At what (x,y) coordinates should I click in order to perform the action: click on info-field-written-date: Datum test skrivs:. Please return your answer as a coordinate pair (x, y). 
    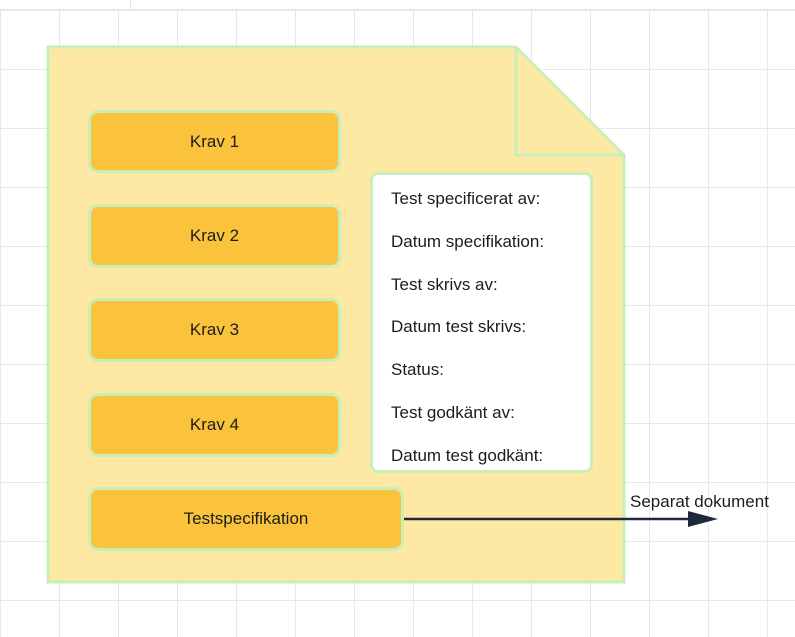
    Looking at the image, I should click on (459, 326).